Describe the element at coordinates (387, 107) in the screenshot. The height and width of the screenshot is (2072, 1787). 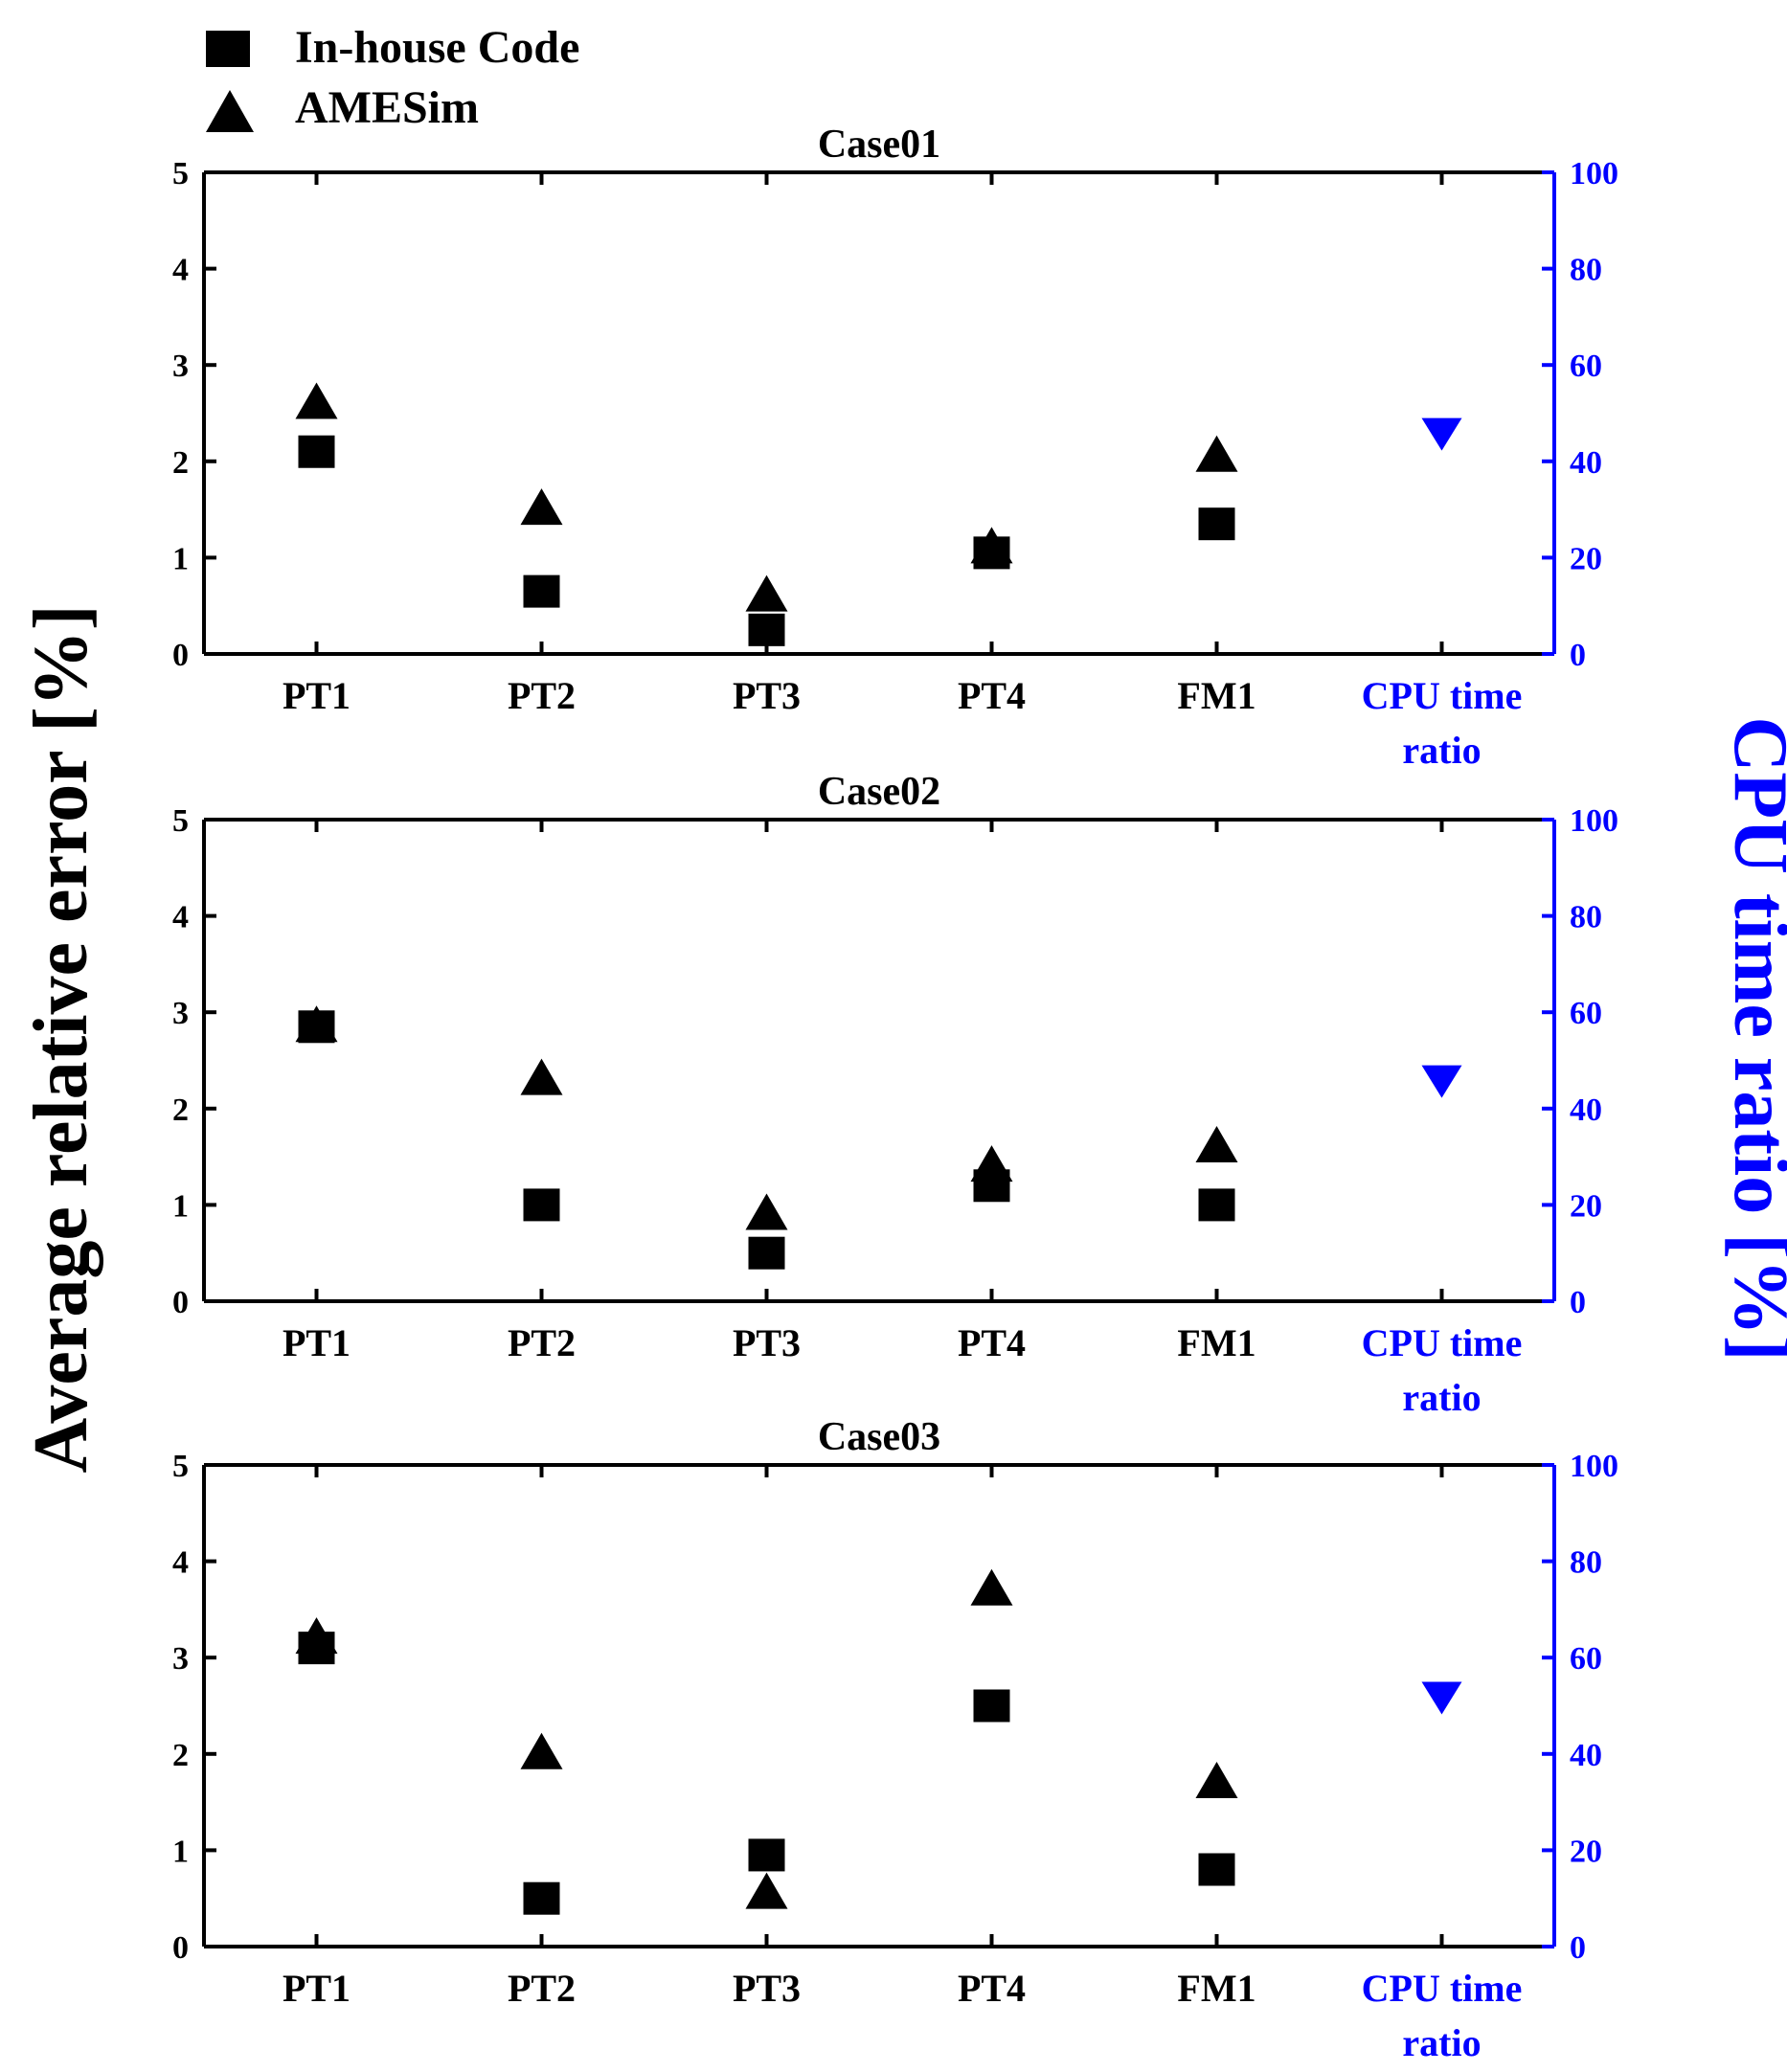
I see `legend-label-amesim: AMESim` at that location.